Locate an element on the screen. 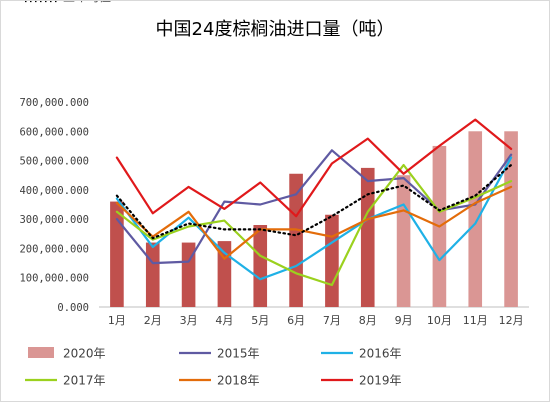  legend-item: 2016年 is located at coordinates (361, 354).